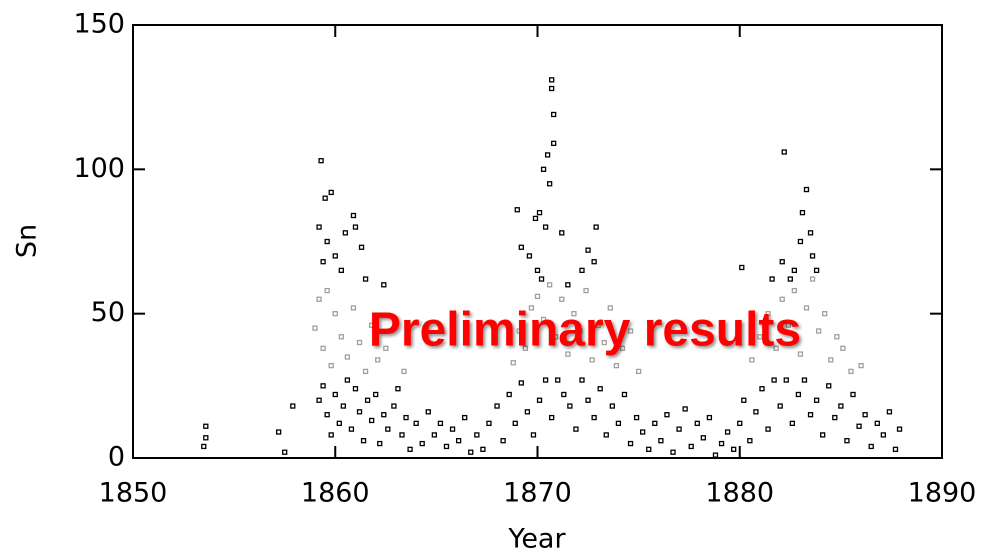 The width and height of the screenshot is (999, 560). I want to click on x-tick-label: 1860, so click(335, 493).